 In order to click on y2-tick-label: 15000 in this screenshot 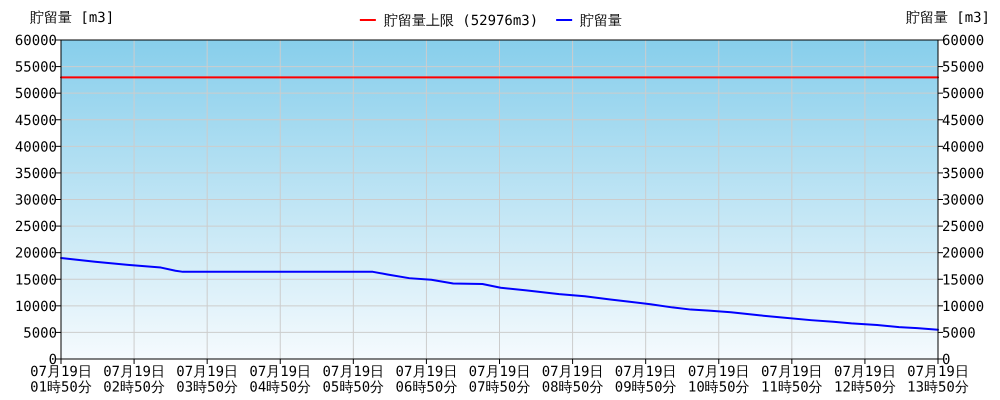, I will do `click(963, 280)`.